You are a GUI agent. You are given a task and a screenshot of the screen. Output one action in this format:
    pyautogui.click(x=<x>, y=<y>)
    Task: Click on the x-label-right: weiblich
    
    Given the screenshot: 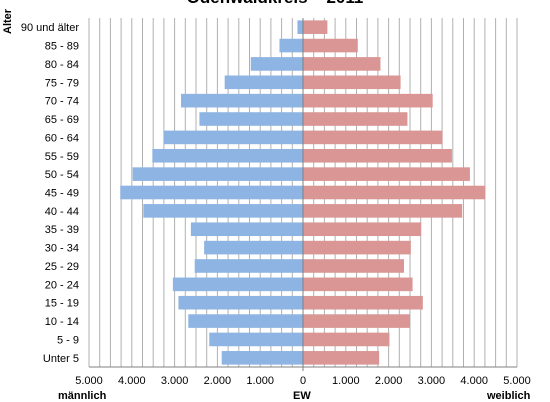 What is the action you would take?
    pyautogui.click(x=509, y=396)
    